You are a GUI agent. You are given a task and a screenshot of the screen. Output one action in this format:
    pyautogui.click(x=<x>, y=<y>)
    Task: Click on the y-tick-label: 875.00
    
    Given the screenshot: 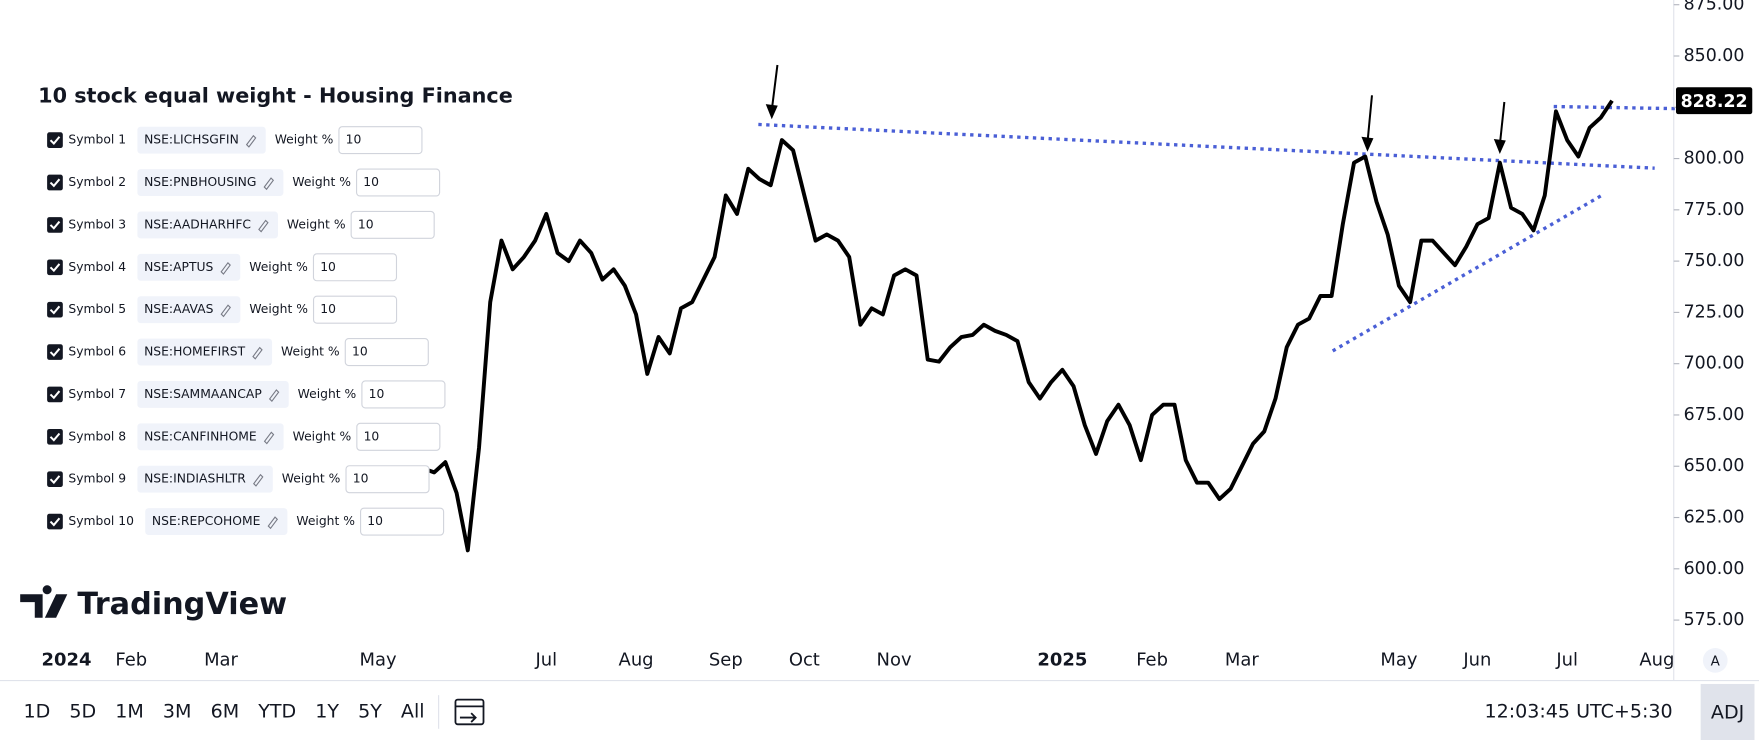 What is the action you would take?
    pyautogui.click(x=1714, y=7)
    